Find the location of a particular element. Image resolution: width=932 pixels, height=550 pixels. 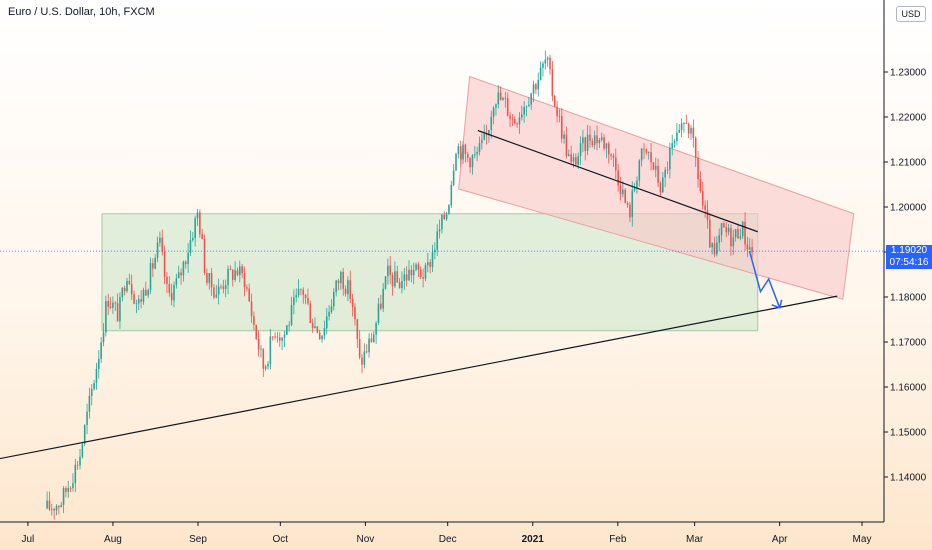

x-tick-label: Jul is located at coordinates (28, 539).